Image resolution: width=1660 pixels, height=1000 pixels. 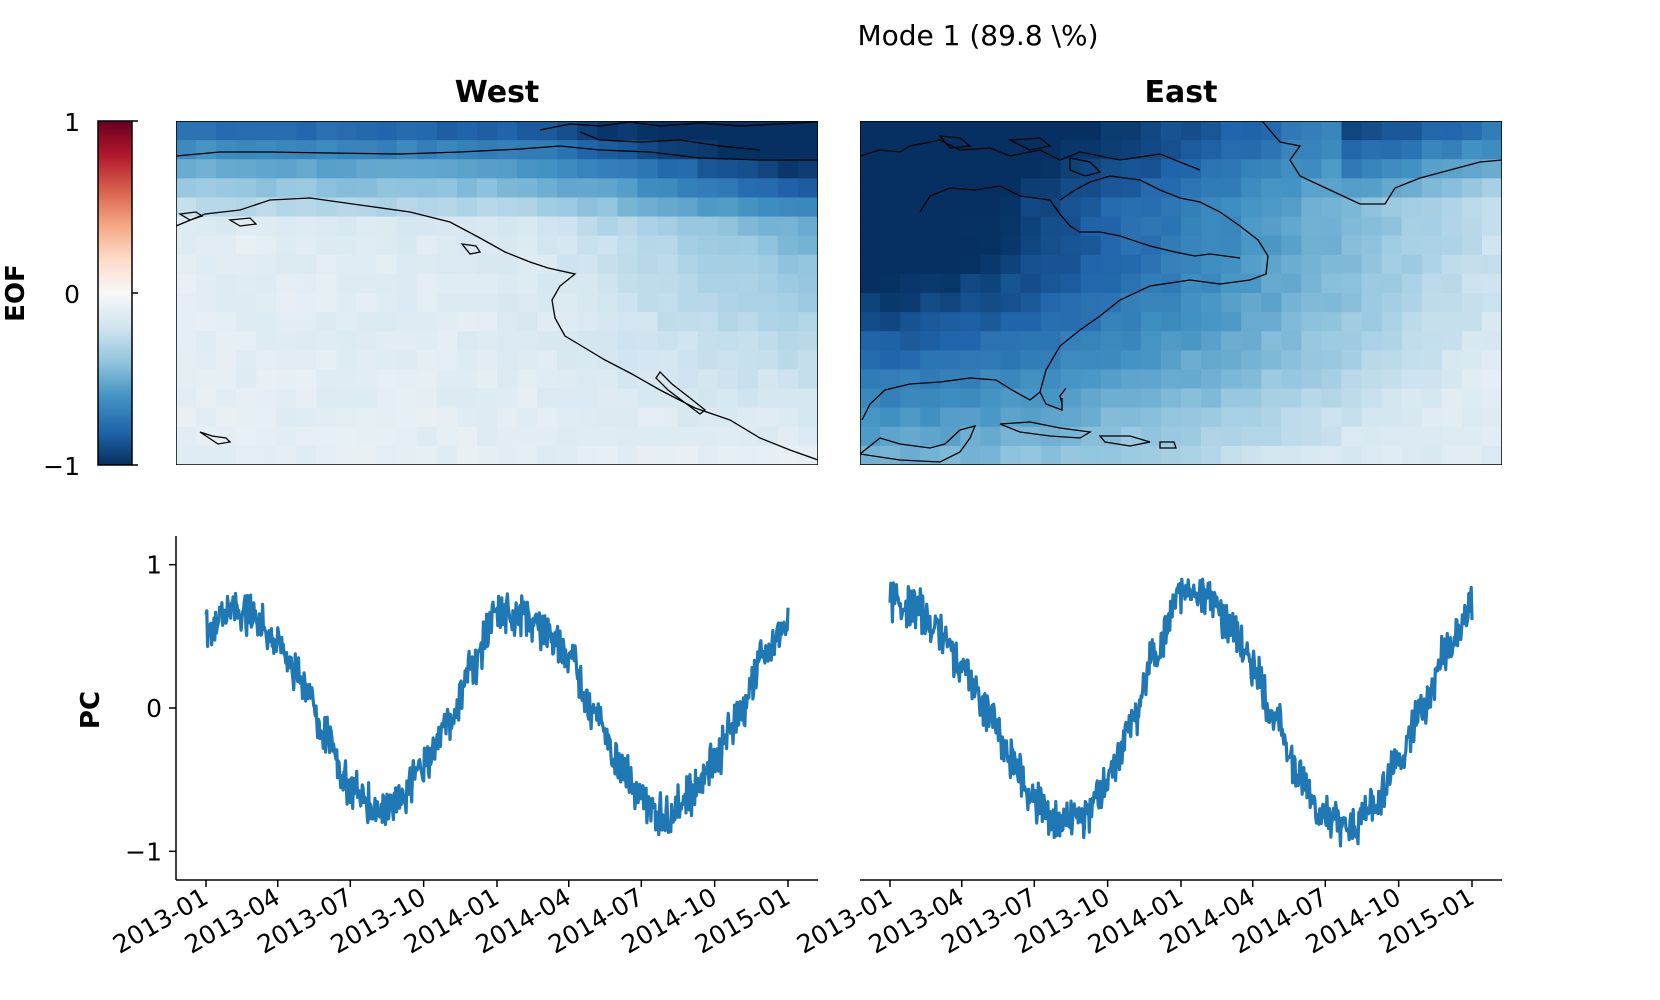 I want to click on y-tick-label: −1, so click(x=143, y=851).